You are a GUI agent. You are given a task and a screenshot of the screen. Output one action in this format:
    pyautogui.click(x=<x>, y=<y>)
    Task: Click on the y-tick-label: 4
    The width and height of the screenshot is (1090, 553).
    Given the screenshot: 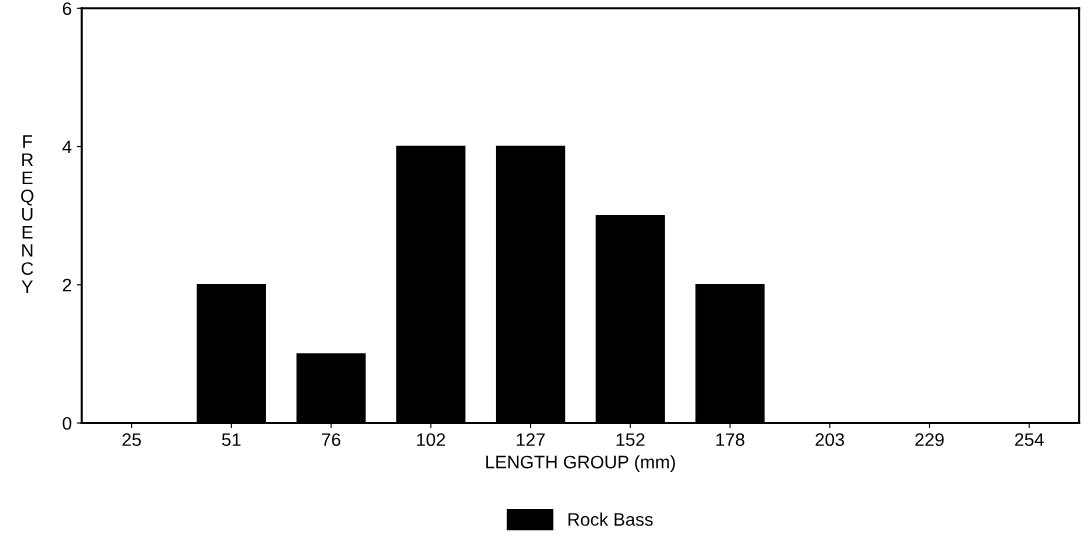 What is the action you would take?
    pyautogui.click(x=67, y=147)
    